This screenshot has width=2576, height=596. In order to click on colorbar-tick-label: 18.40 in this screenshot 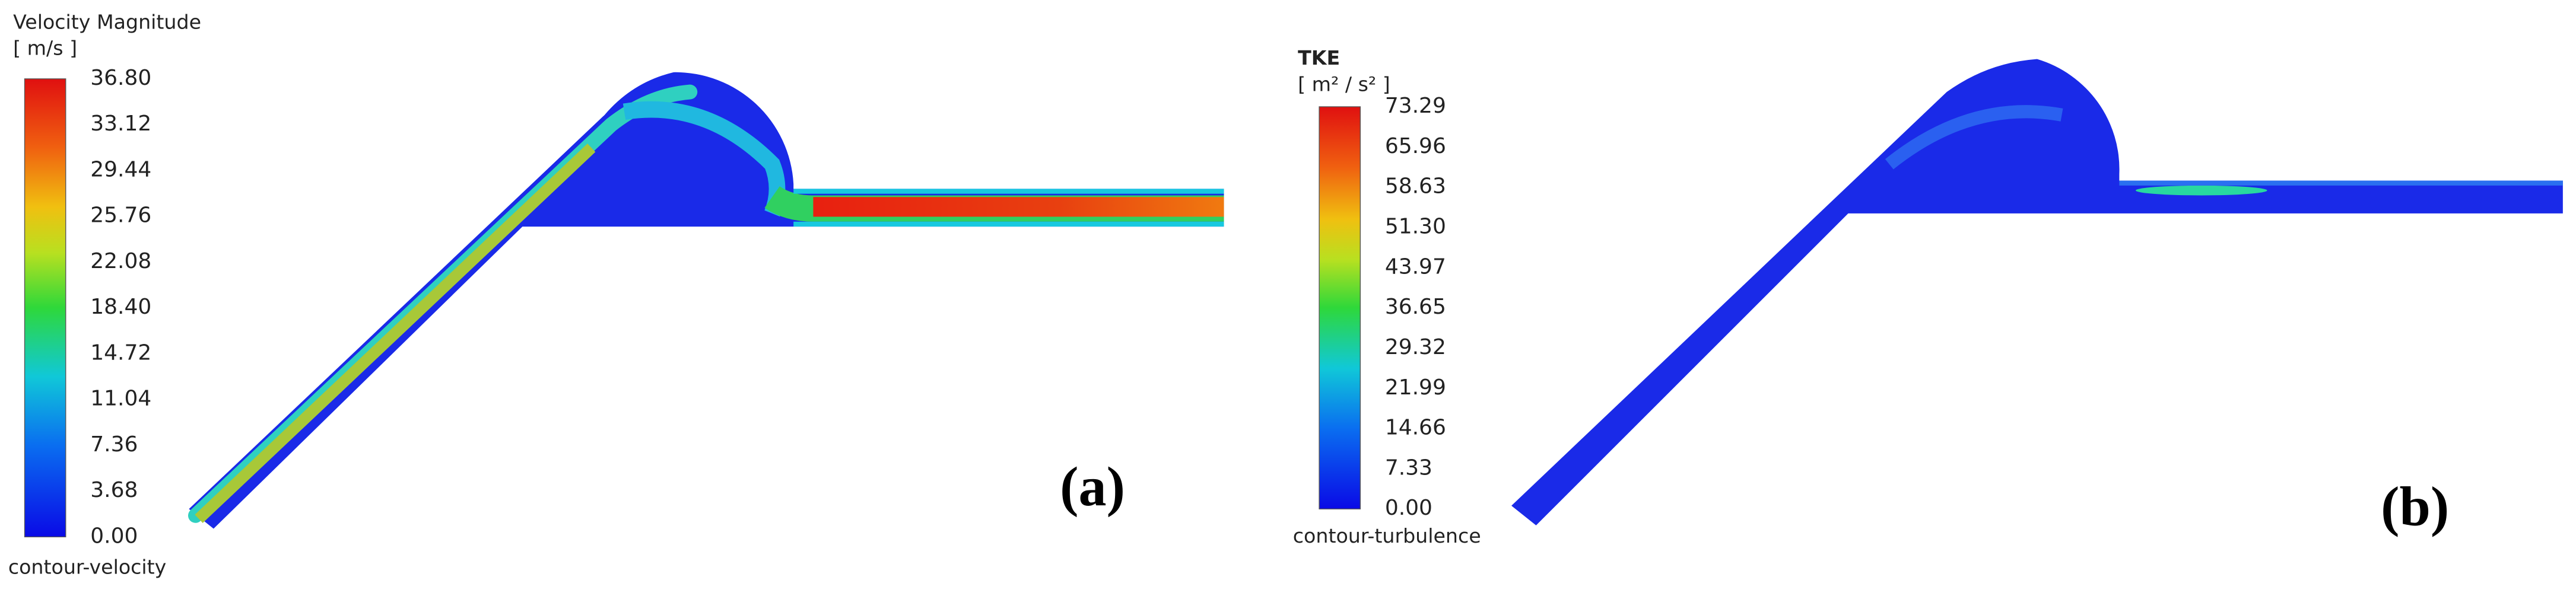, I will do `click(121, 307)`.